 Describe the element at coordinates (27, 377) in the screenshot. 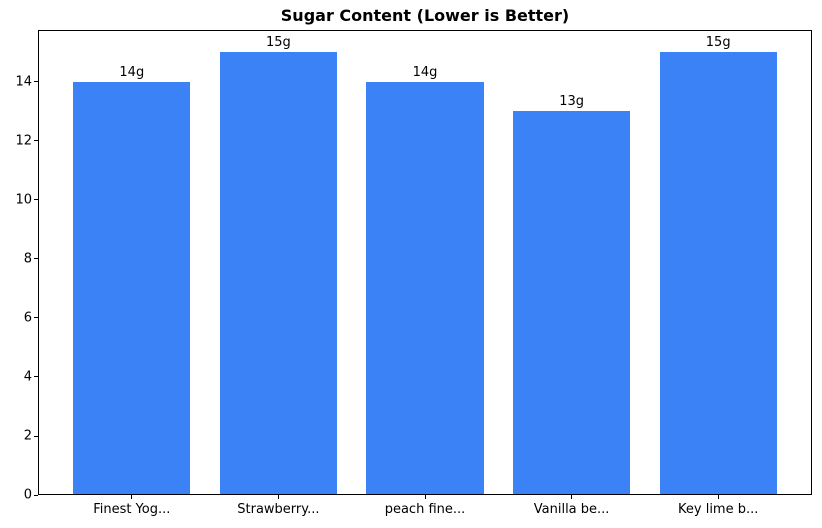

I see `y-axis-tick-label: 4` at that location.